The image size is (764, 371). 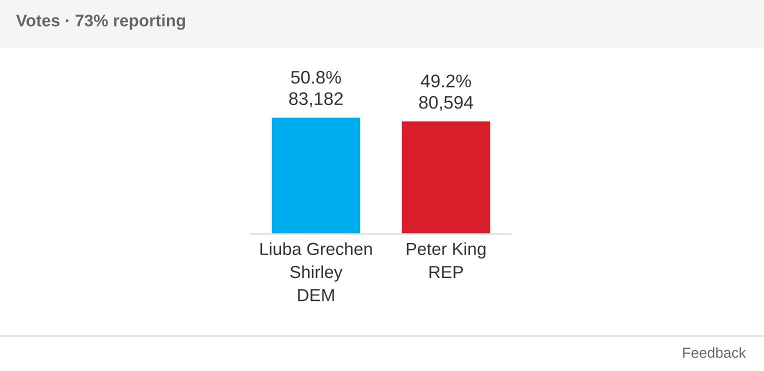 What do you see at coordinates (316, 272) in the screenshot?
I see `x-tick-label: Liuba Grechen Shirley DEM` at bounding box center [316, 272].